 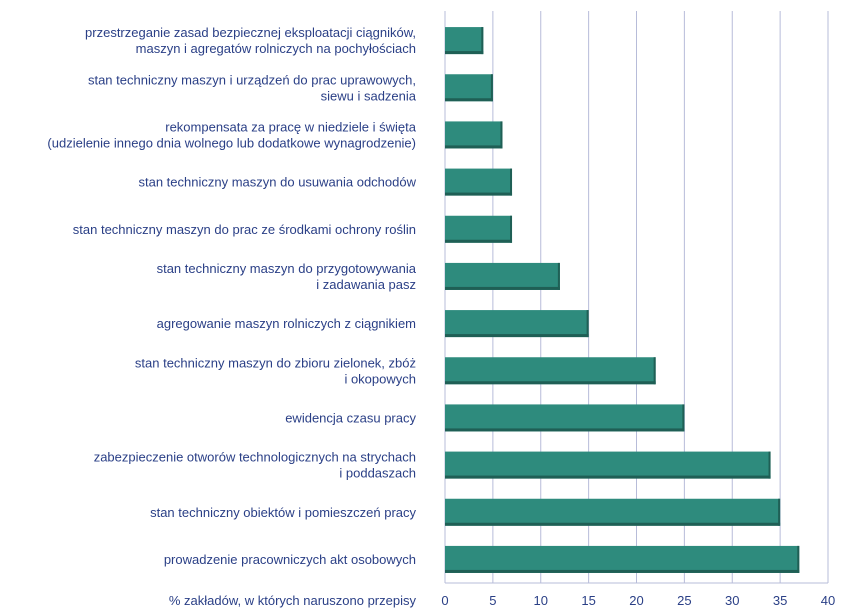 I want to click on category-label-11: prowadzenie pracowniczych akt osobowych, so click(x=290, y=559).